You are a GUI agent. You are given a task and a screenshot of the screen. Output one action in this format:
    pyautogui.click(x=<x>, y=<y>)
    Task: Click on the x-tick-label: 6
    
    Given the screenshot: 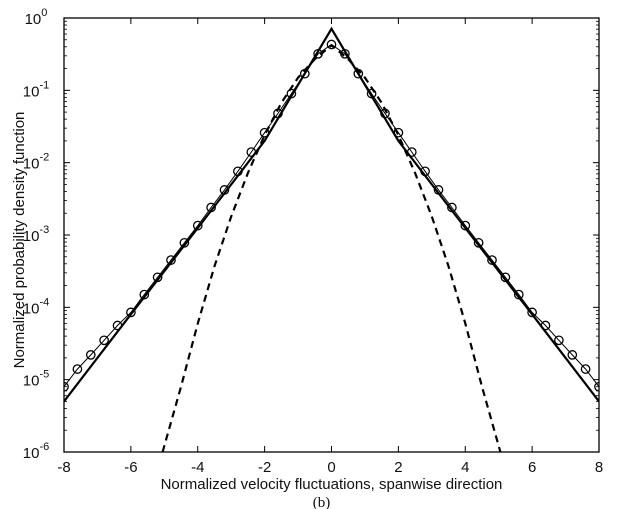 What is the action you would take?
    pyautogui.click(x=532, y=467)
    